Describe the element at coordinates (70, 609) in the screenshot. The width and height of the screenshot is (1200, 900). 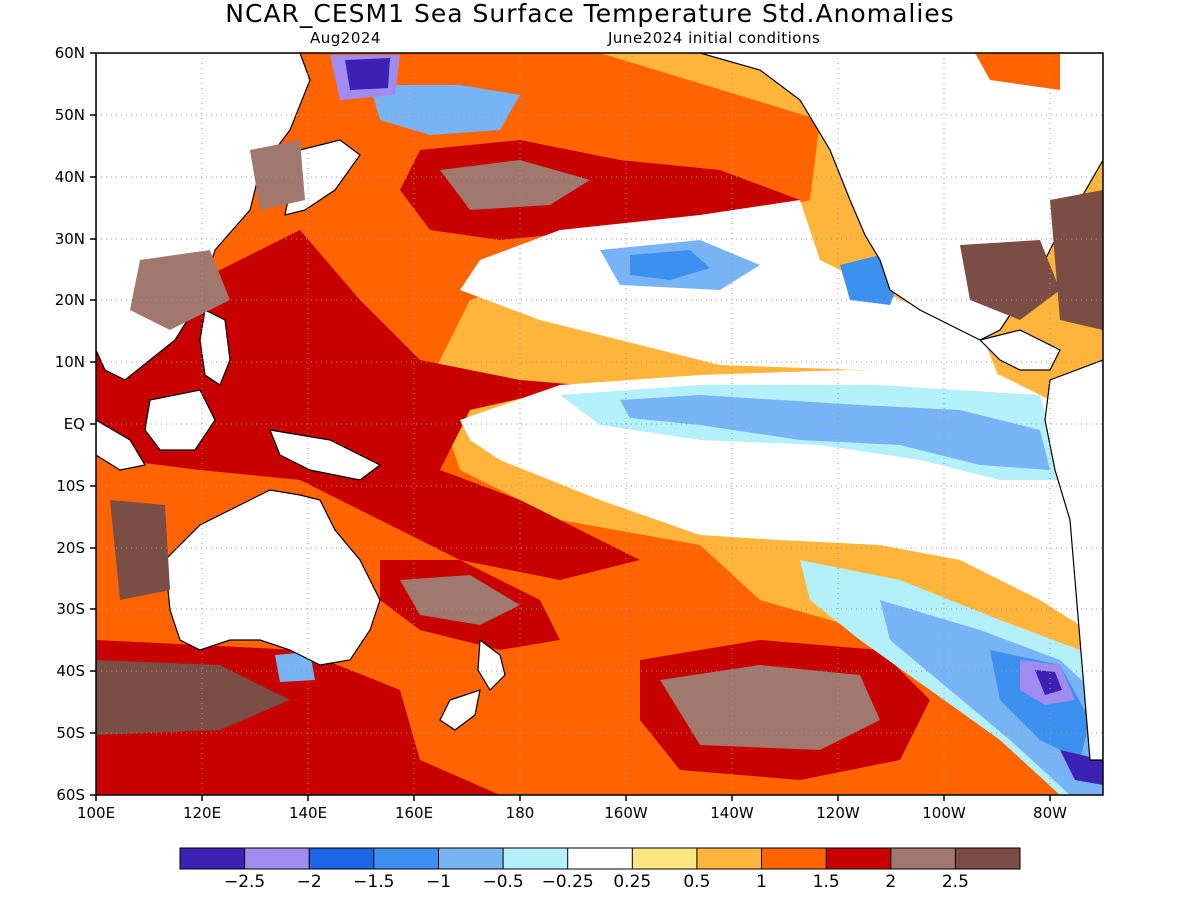
I see `lat-label: 30S` at that location.